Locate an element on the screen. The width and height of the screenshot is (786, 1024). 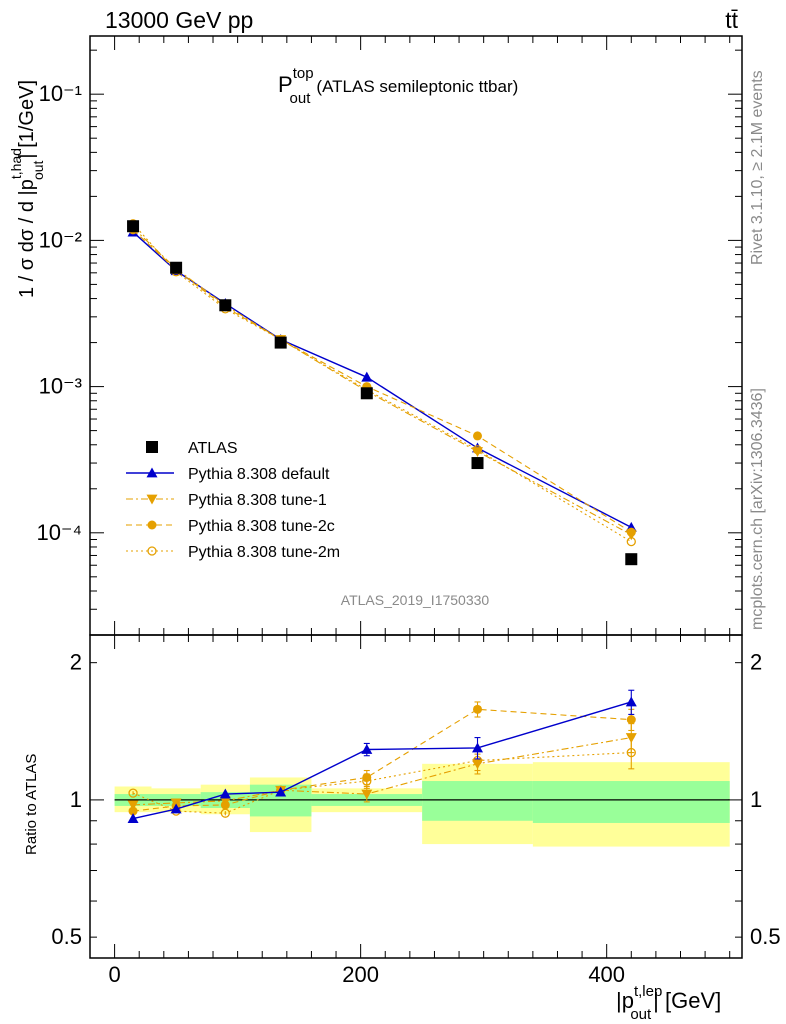
analysis-id: ATLAS_2019_I1750330 is located at coordinates (415, 600).